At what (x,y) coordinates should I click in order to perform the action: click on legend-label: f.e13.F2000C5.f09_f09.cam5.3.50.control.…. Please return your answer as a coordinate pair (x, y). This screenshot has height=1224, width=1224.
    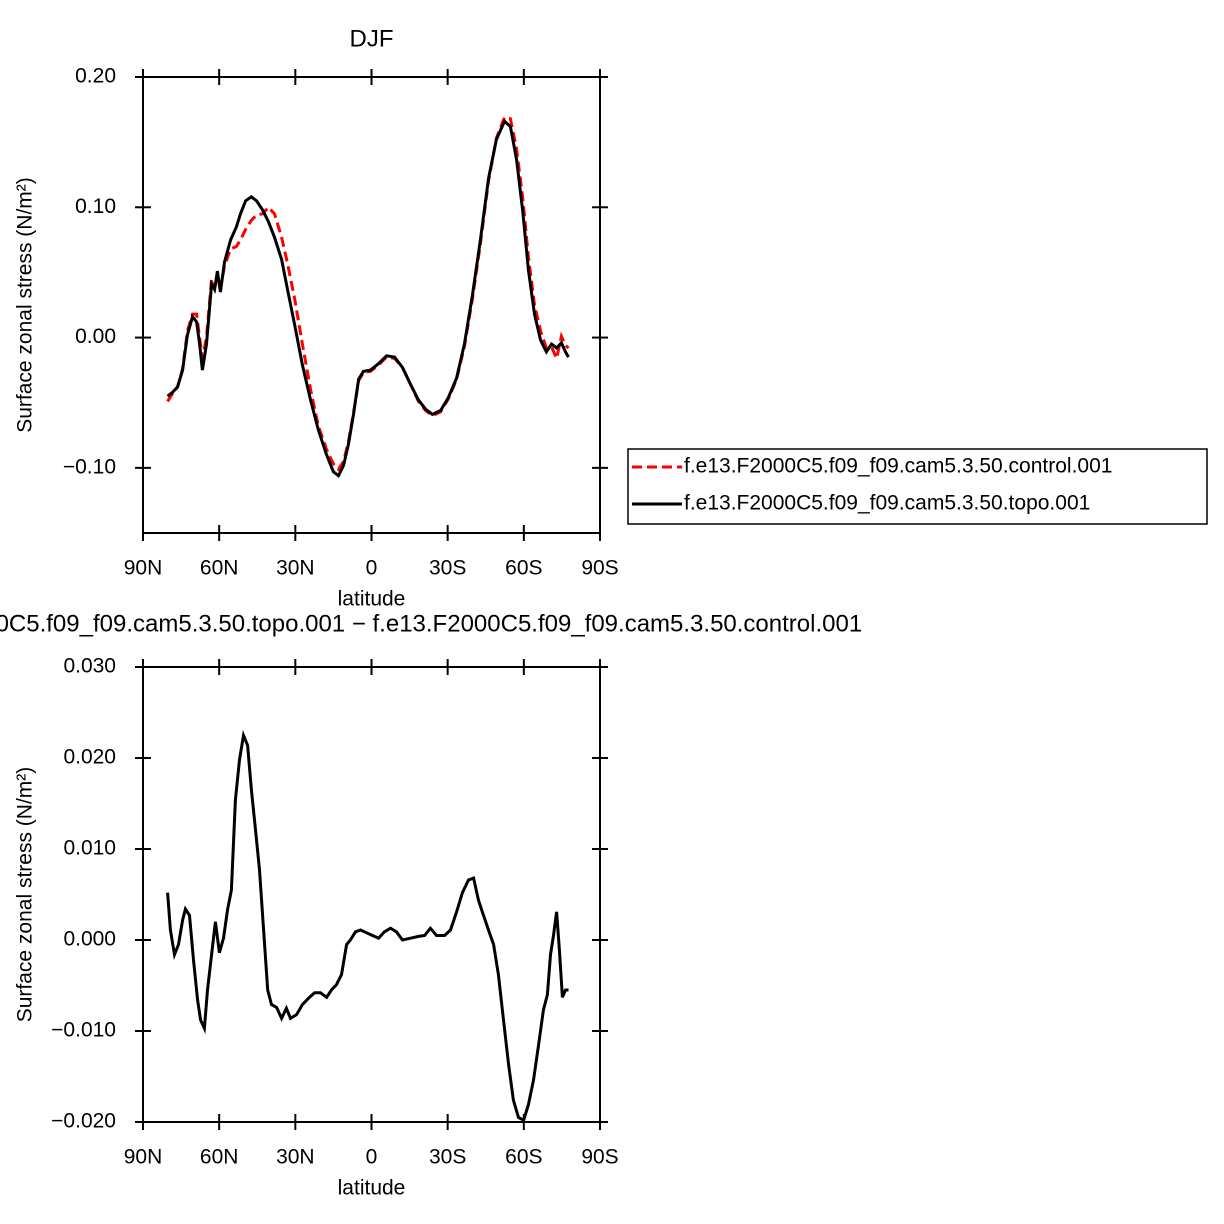
    Looking at the image, I should click on (898, 466).